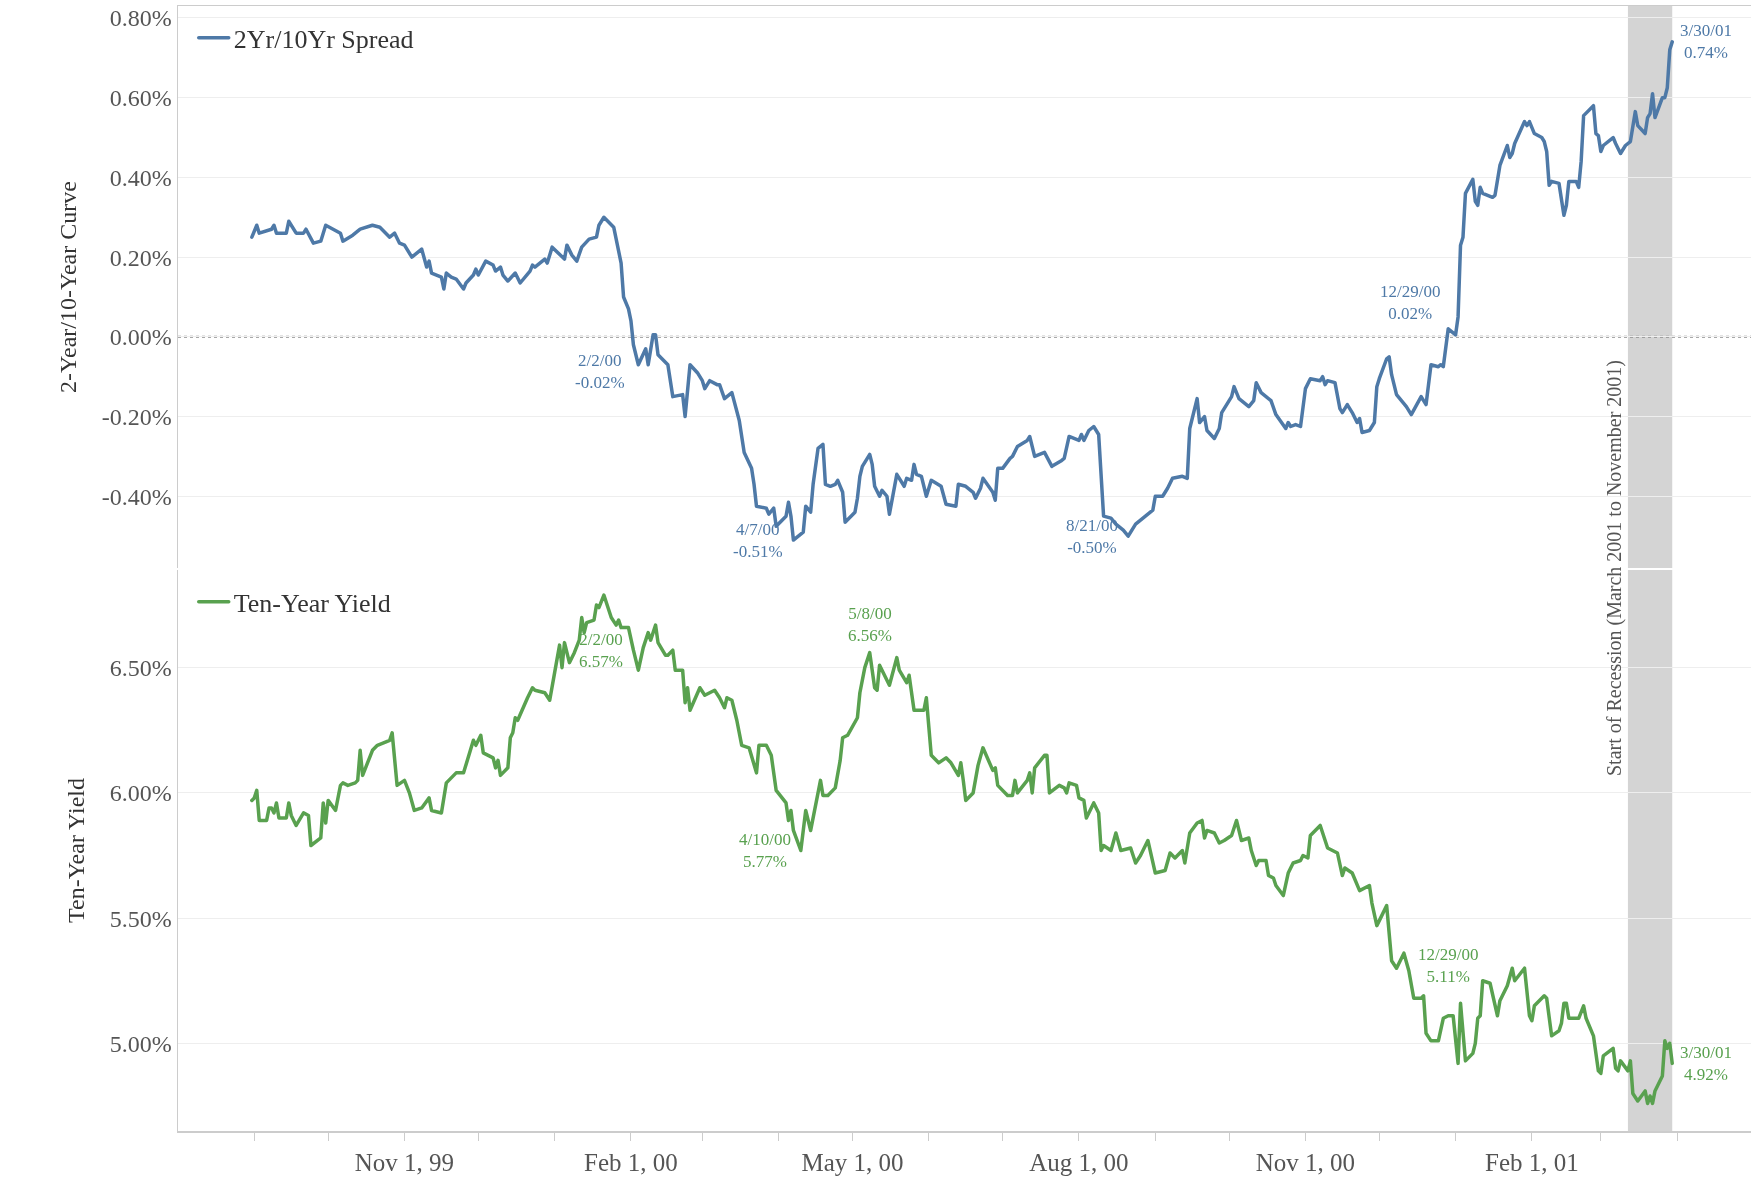 This screenshot has height=1179, width=1753. Describe the element at coordinates (765, 851) in the screenshot. I see `annotation: 4/10/00 5.77%` at that location.